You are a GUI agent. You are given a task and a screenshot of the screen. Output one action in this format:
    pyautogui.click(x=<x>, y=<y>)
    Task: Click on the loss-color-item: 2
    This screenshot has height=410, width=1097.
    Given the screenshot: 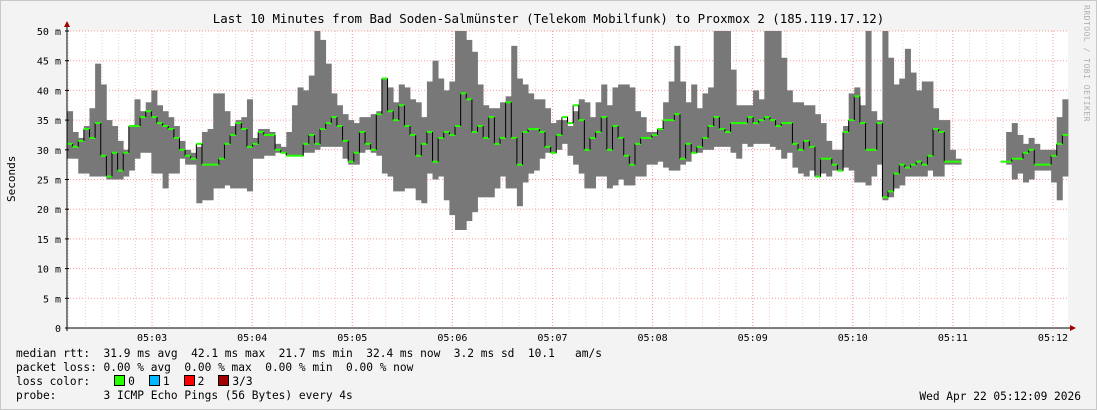 What is the action you would take?
    pyautogui.click(x=193, y=381)
    